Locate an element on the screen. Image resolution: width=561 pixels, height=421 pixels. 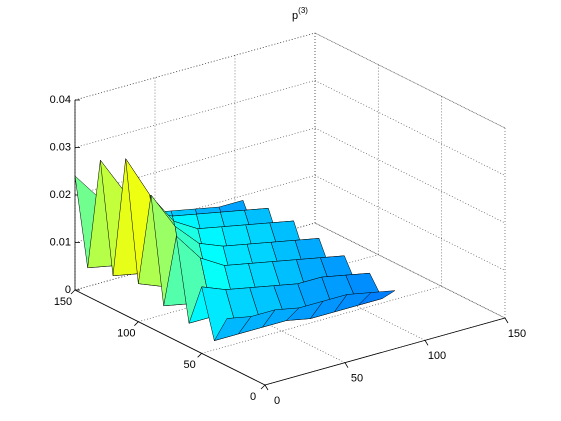
x-axis is located at coordinates (385, 351).